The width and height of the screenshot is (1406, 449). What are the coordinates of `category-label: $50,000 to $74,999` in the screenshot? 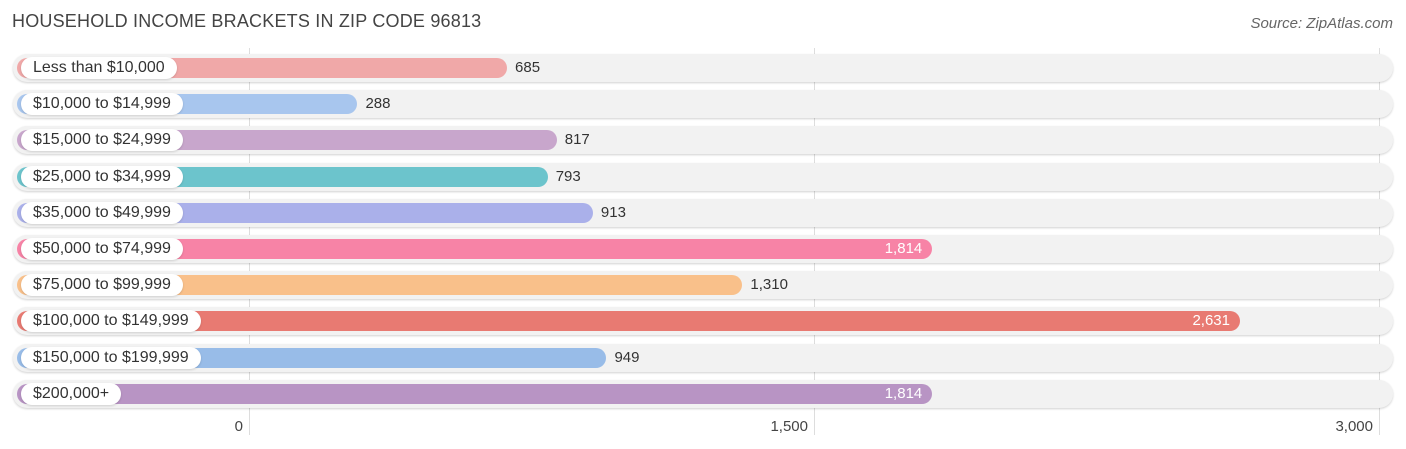 It's located at (102, 249).